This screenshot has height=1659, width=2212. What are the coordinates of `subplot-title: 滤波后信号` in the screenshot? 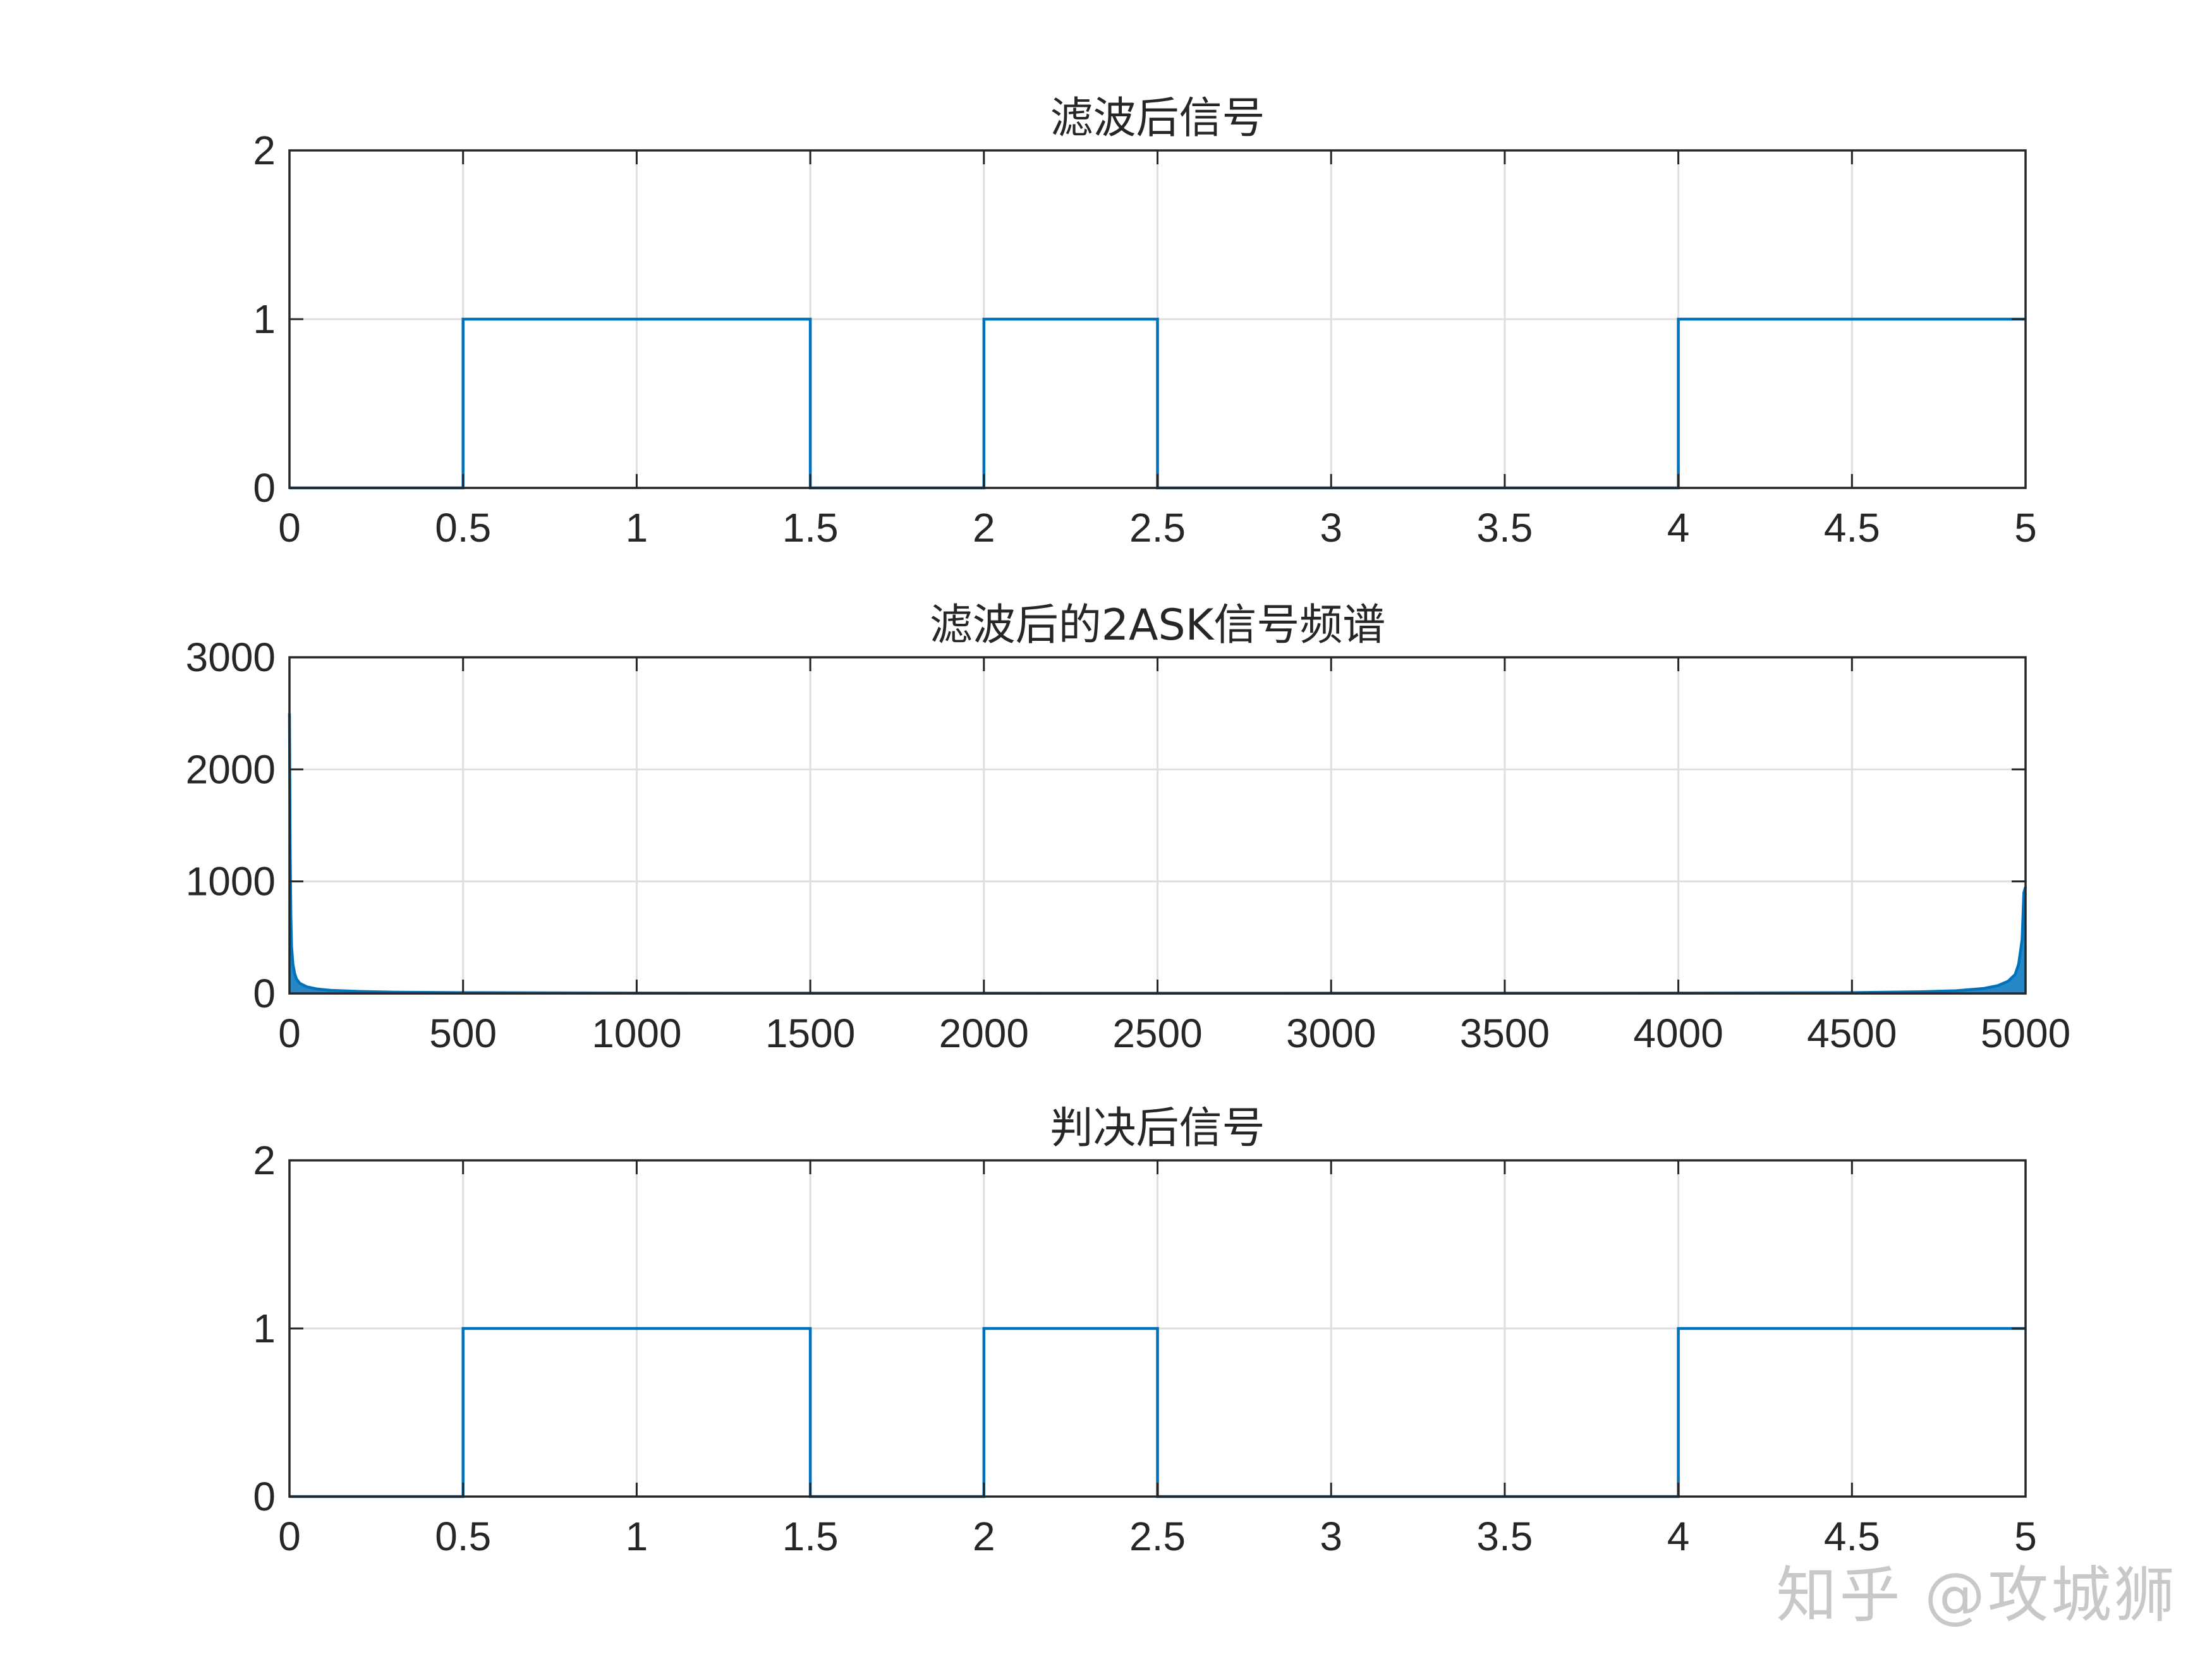 It's located at (1157, 118).